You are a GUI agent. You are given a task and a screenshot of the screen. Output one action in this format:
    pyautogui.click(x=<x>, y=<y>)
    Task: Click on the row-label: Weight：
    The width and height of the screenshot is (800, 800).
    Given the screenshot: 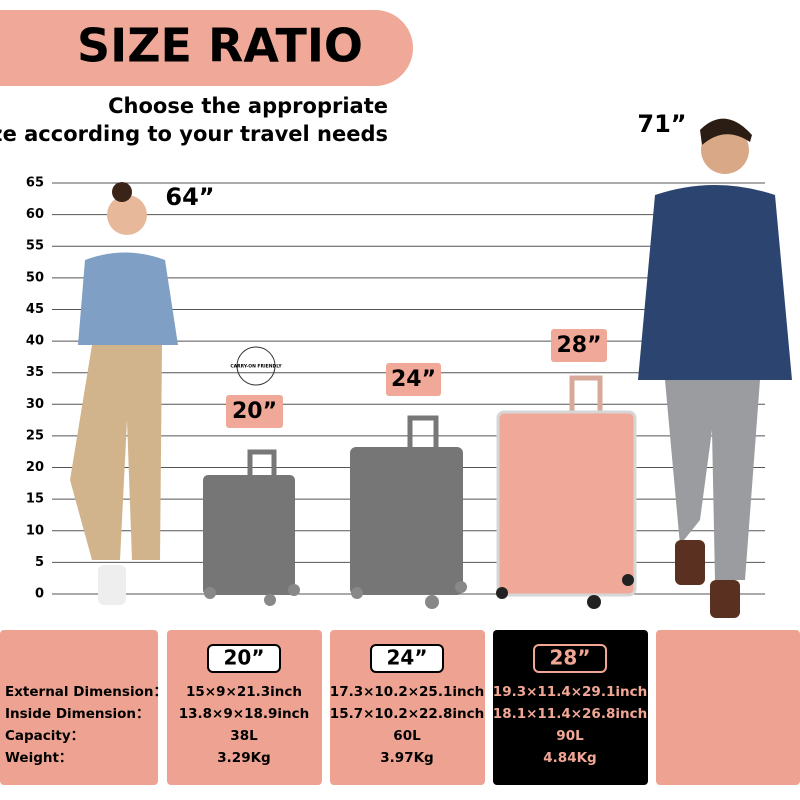 What is the action you would take?
    pyautogui.click(x=38, y=758)
    